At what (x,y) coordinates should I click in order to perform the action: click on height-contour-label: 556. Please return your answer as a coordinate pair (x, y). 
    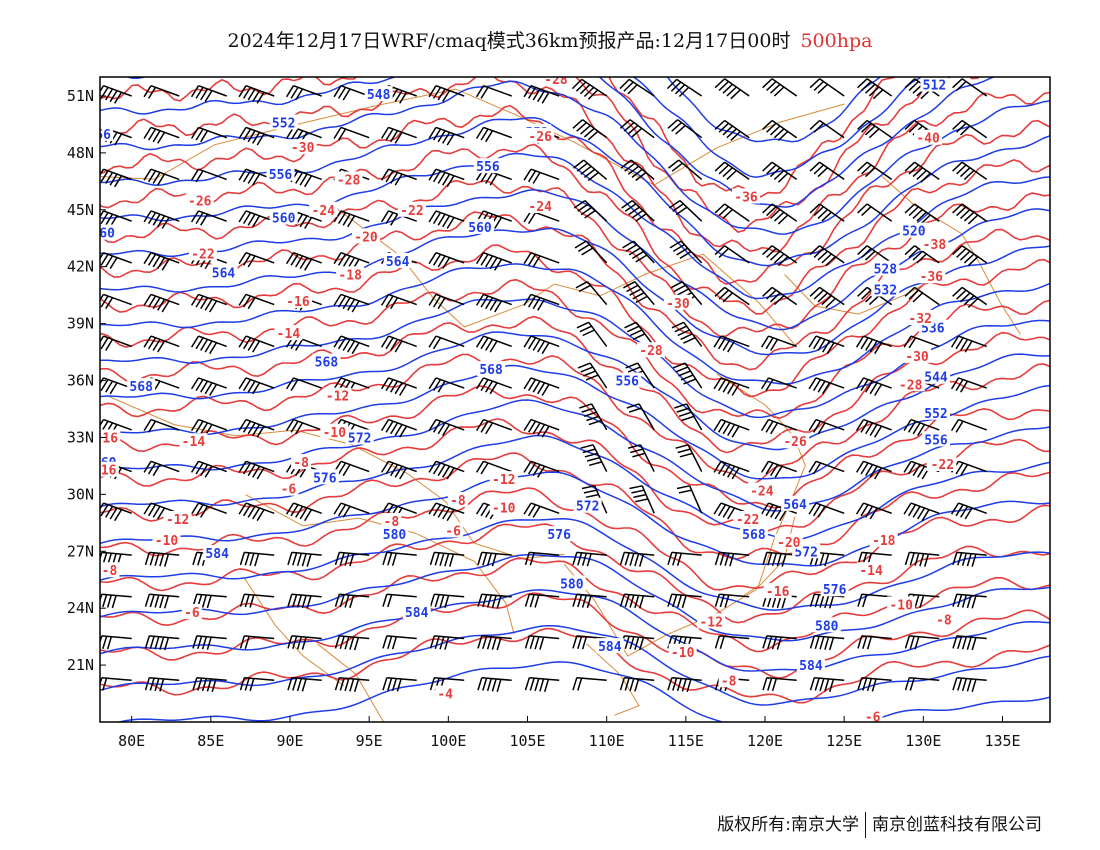
    Looking at the image, I should click on (628, 382).